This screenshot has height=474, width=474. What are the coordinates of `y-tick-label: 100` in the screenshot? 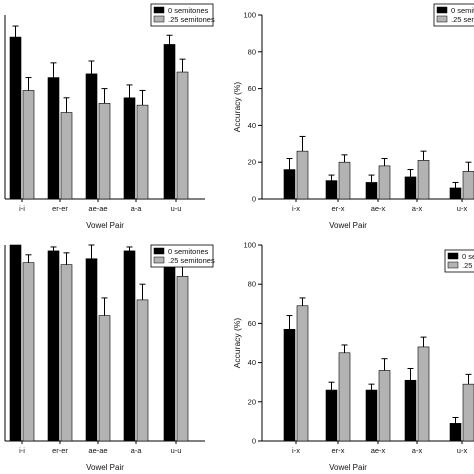 It's located at (249, 15).